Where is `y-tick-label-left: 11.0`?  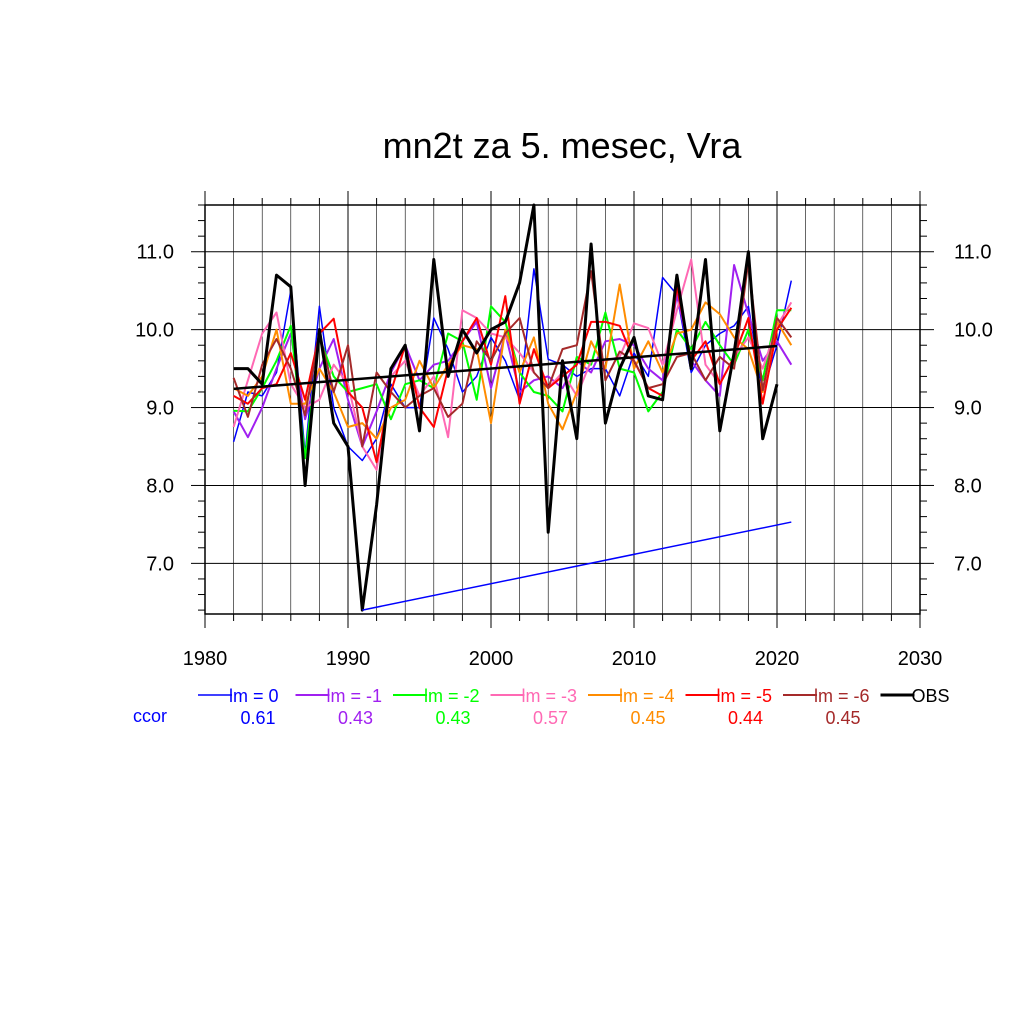 y-tick-label-left: 11.0 is located at coordinates (155, 253).